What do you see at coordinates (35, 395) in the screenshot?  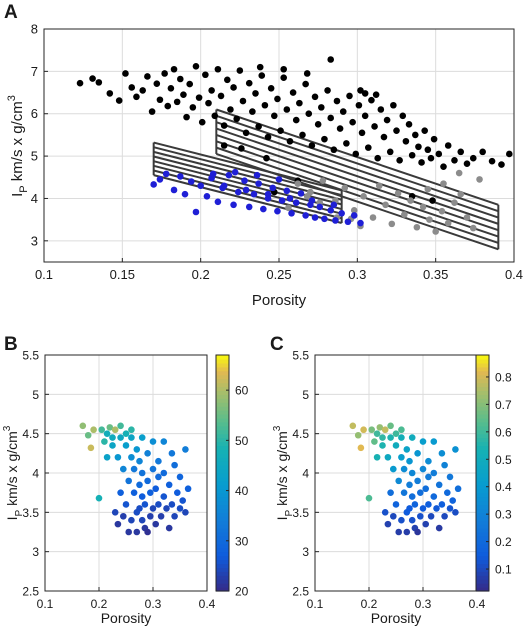 I see `y-tick-label: 5` at bounding box center [35, 395].